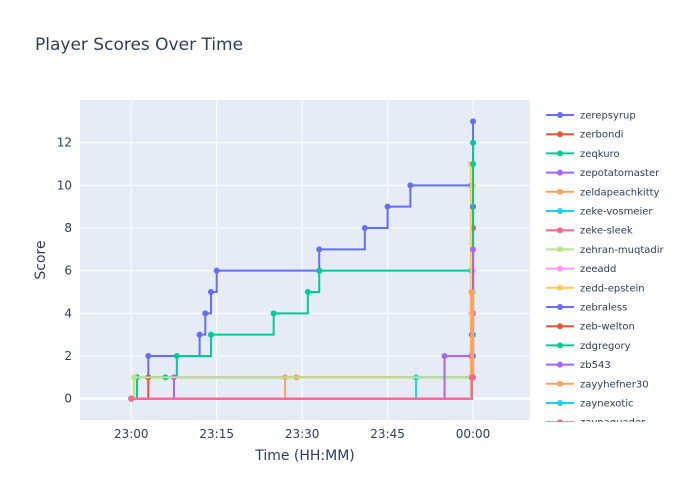 This screenshot has width=700, height=500. Describe the element at coordinates (304, 456) in the screenshot. I see `x-axis-title: Time (HH:MM)` at that location.